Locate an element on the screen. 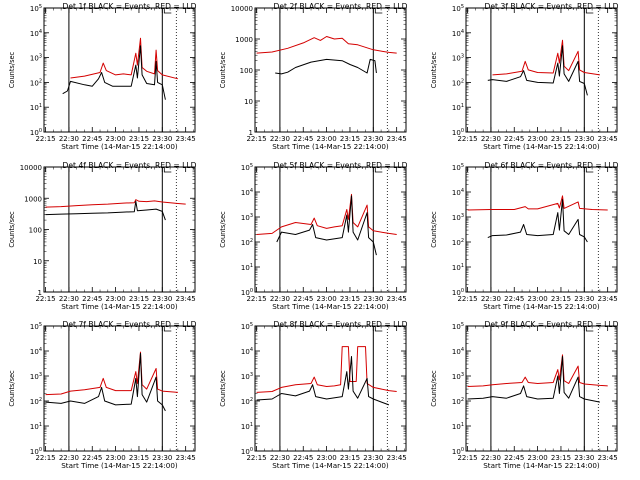 This screenshot has height=480, width=640. chart-title: Det 3f BLACK = Events, RED = LLD is located at coordinates (552, 6).